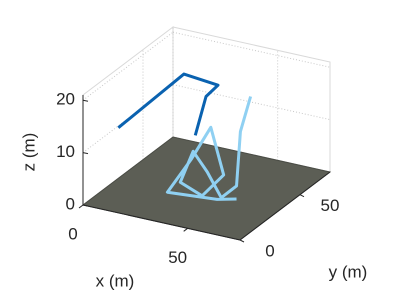  I want to click on y-axis-label: y (m), so click(348, 271).